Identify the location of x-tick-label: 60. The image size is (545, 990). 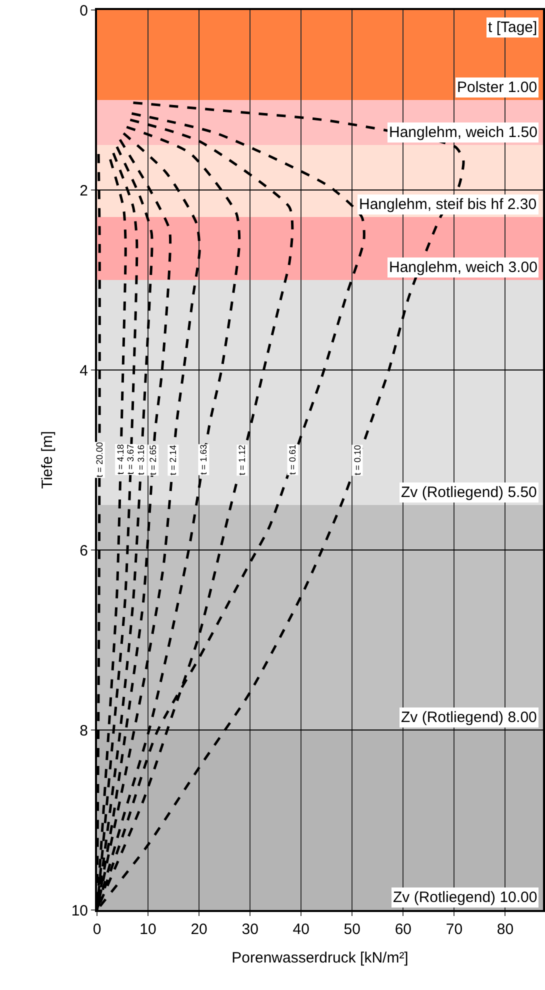
(403, 929).